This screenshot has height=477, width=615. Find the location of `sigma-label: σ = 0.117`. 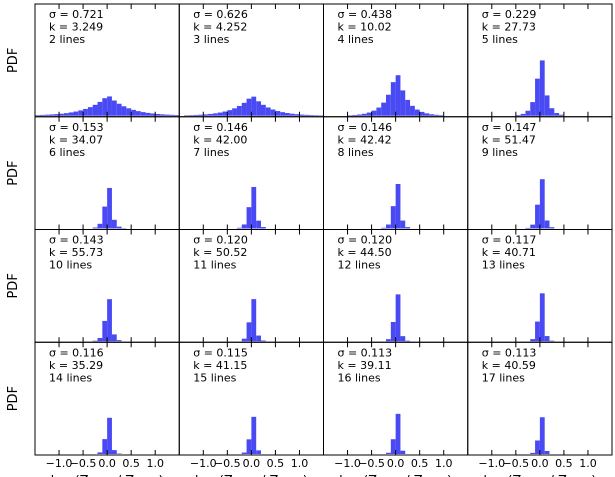

sigma-label: σ = 0.117 is located at coordinates (509, 240).